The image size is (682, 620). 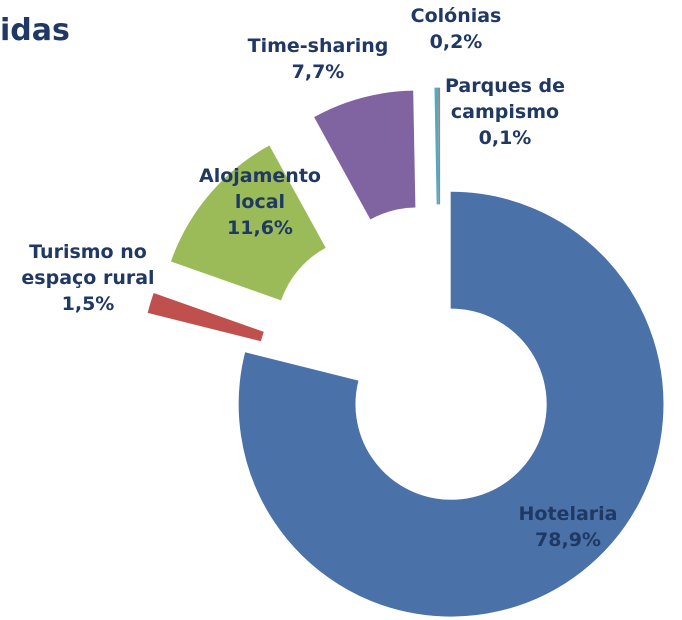 I want to click on slice-value-label: 78,9%, so click(x=568, y=540).